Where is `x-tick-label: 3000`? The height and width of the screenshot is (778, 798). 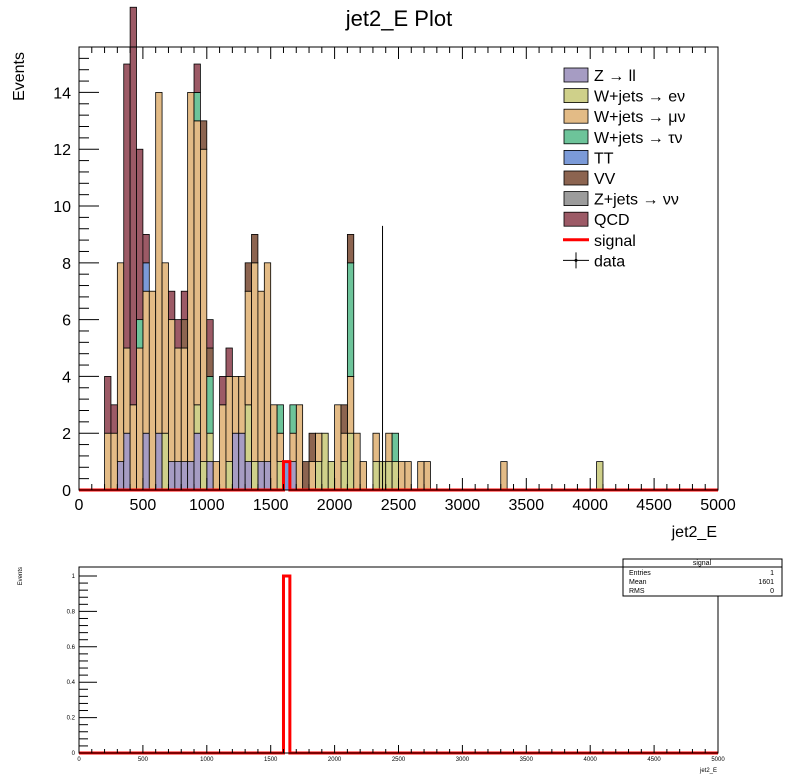 x-tick-label: 3000 is located at coordinates (463, 505).